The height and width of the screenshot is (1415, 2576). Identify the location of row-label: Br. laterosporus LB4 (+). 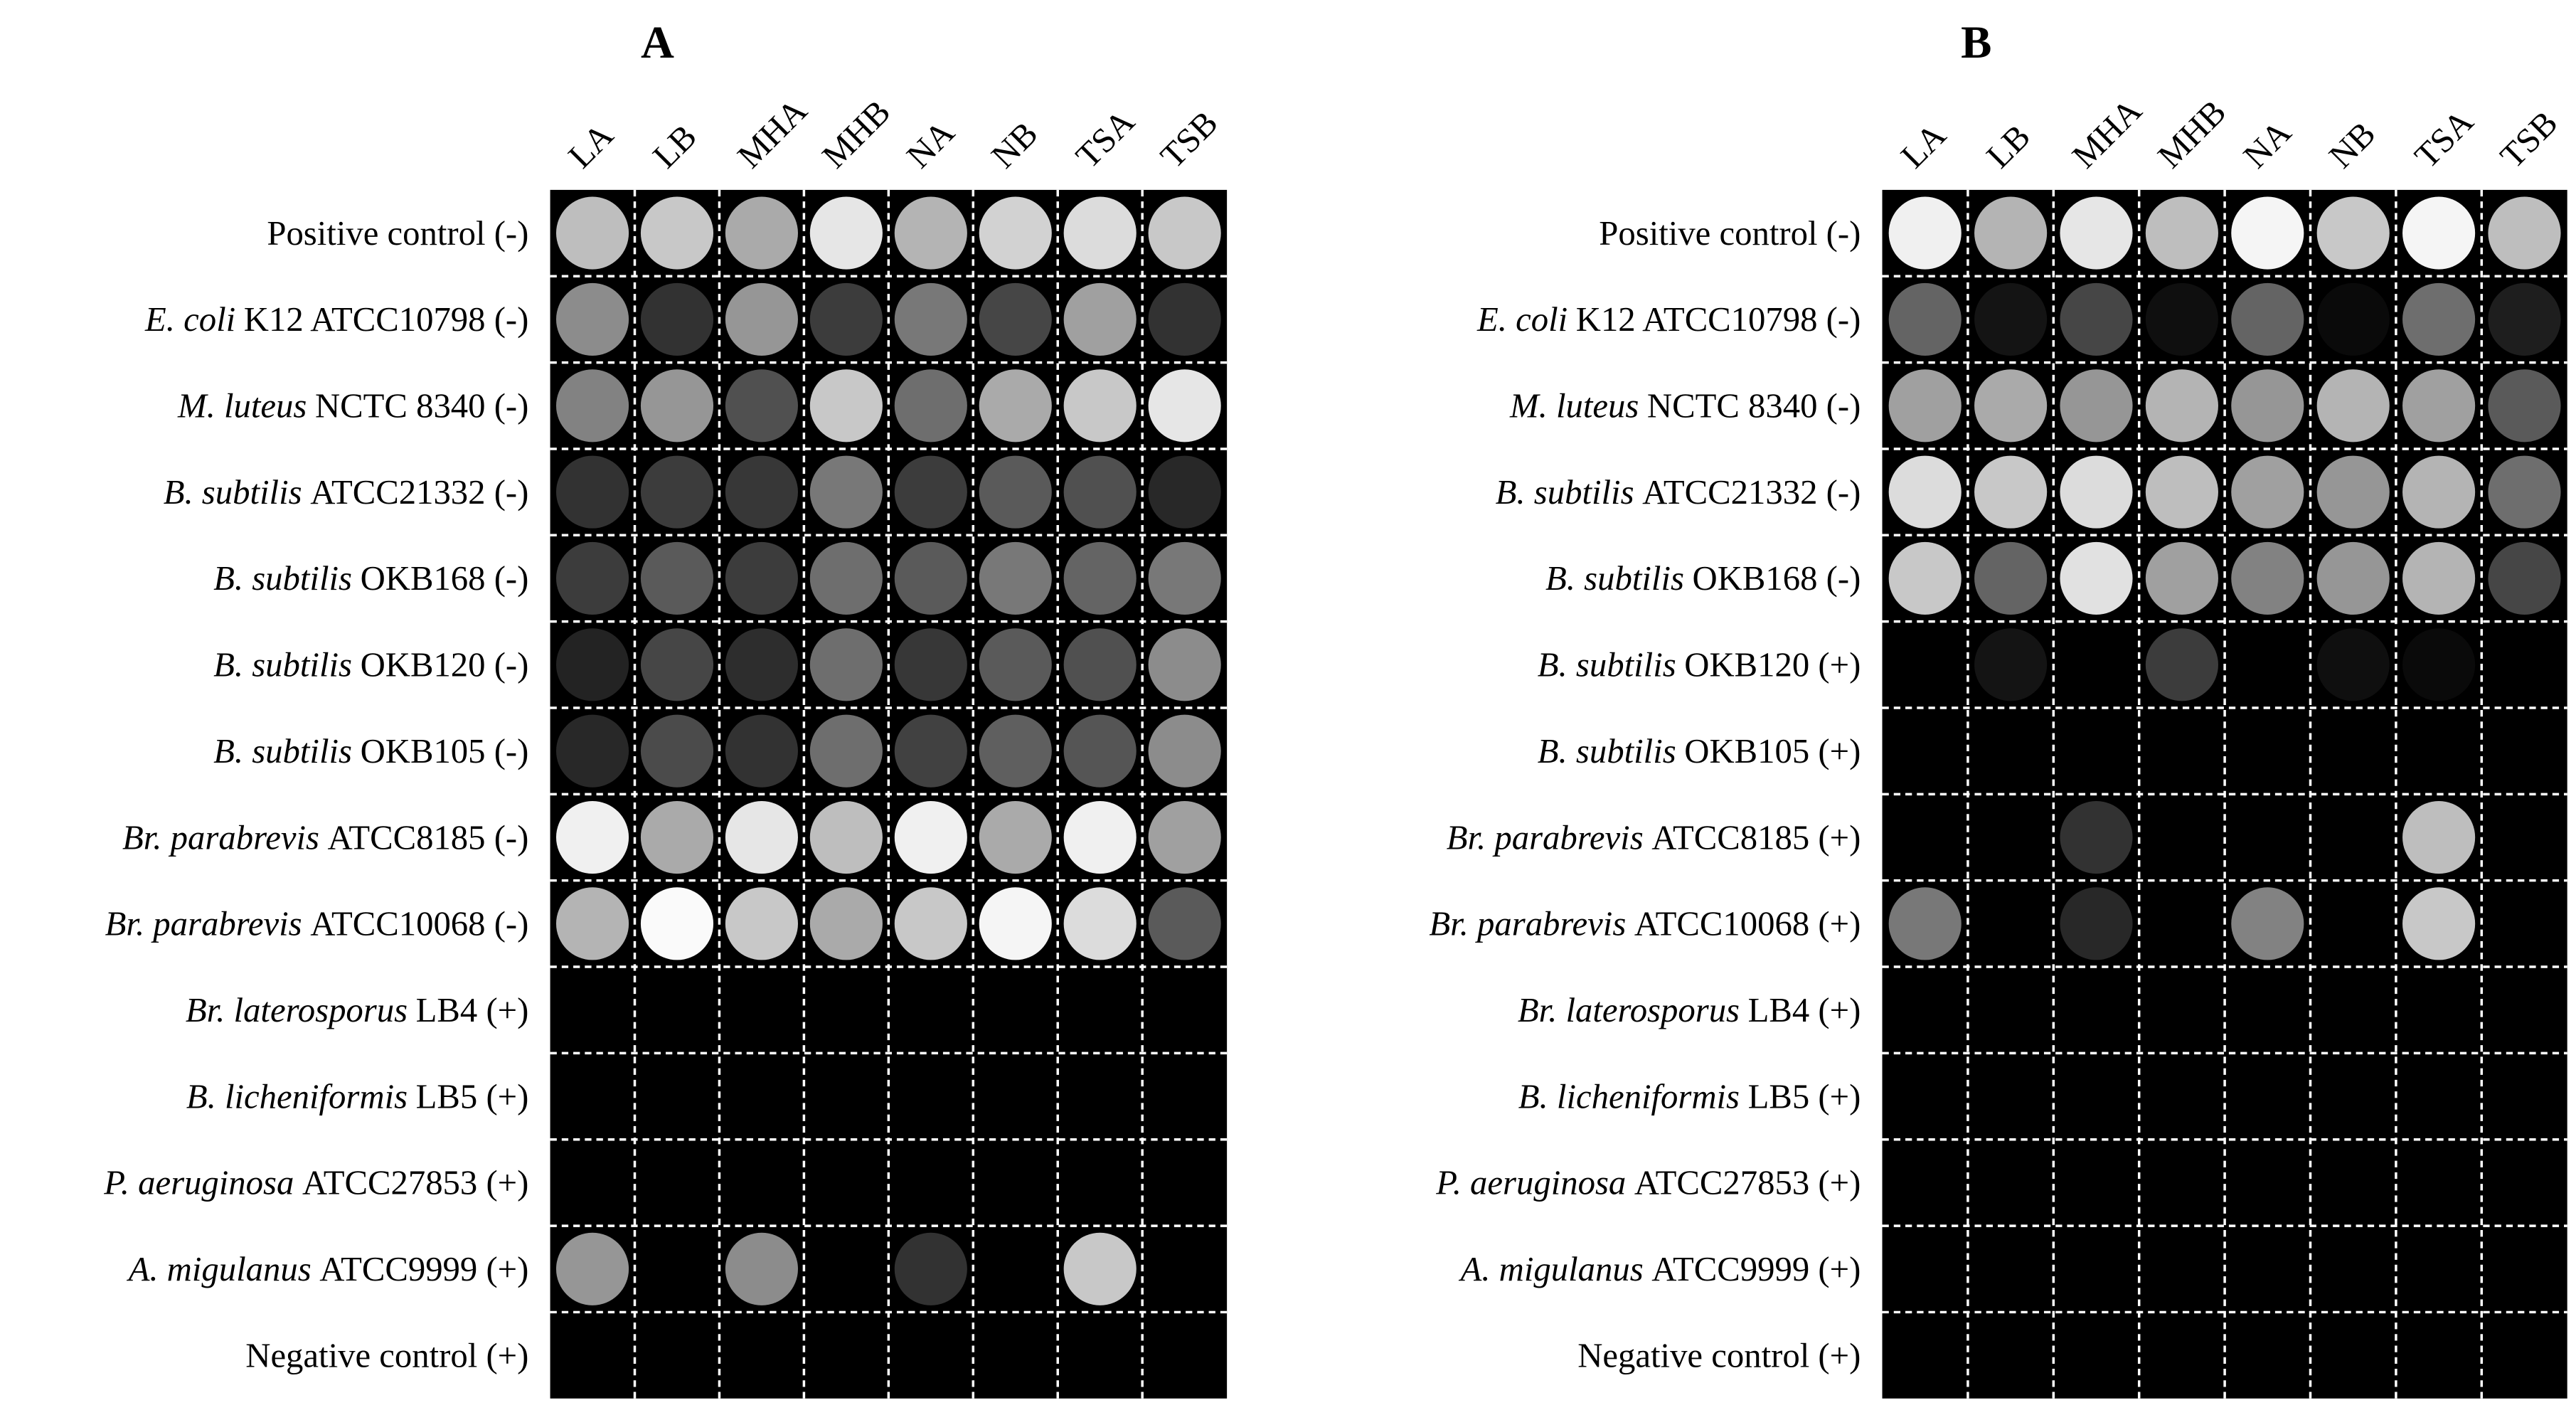
(357, 1010).